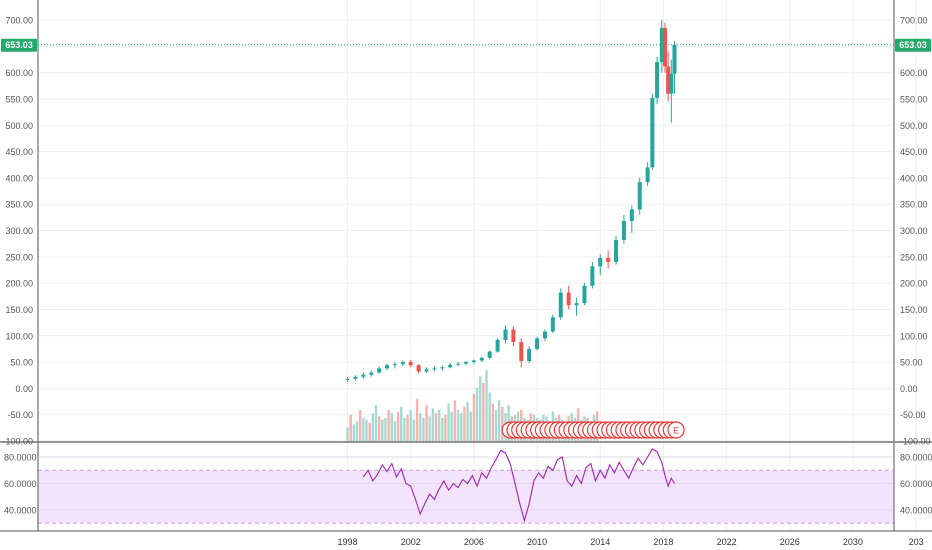 This screenshot has height=550, width=932. I want to click on earnings-markers: E, so click(593, 430).